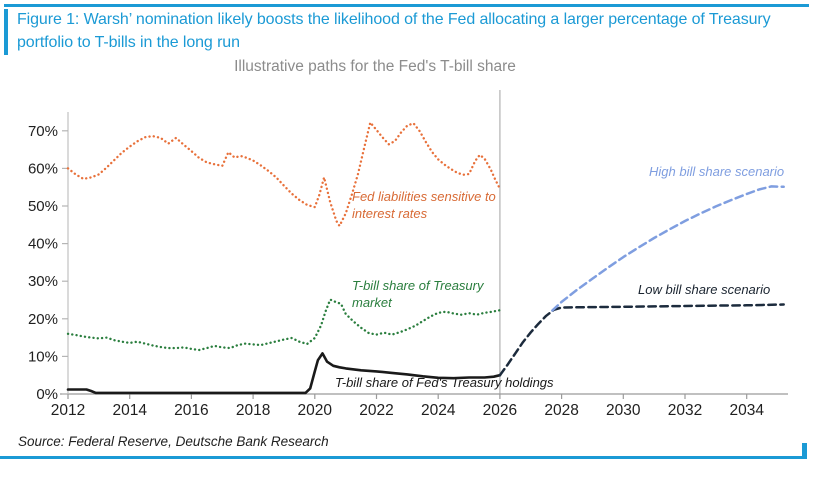  I want to click on label-line: interest rates, so click(390, 213).